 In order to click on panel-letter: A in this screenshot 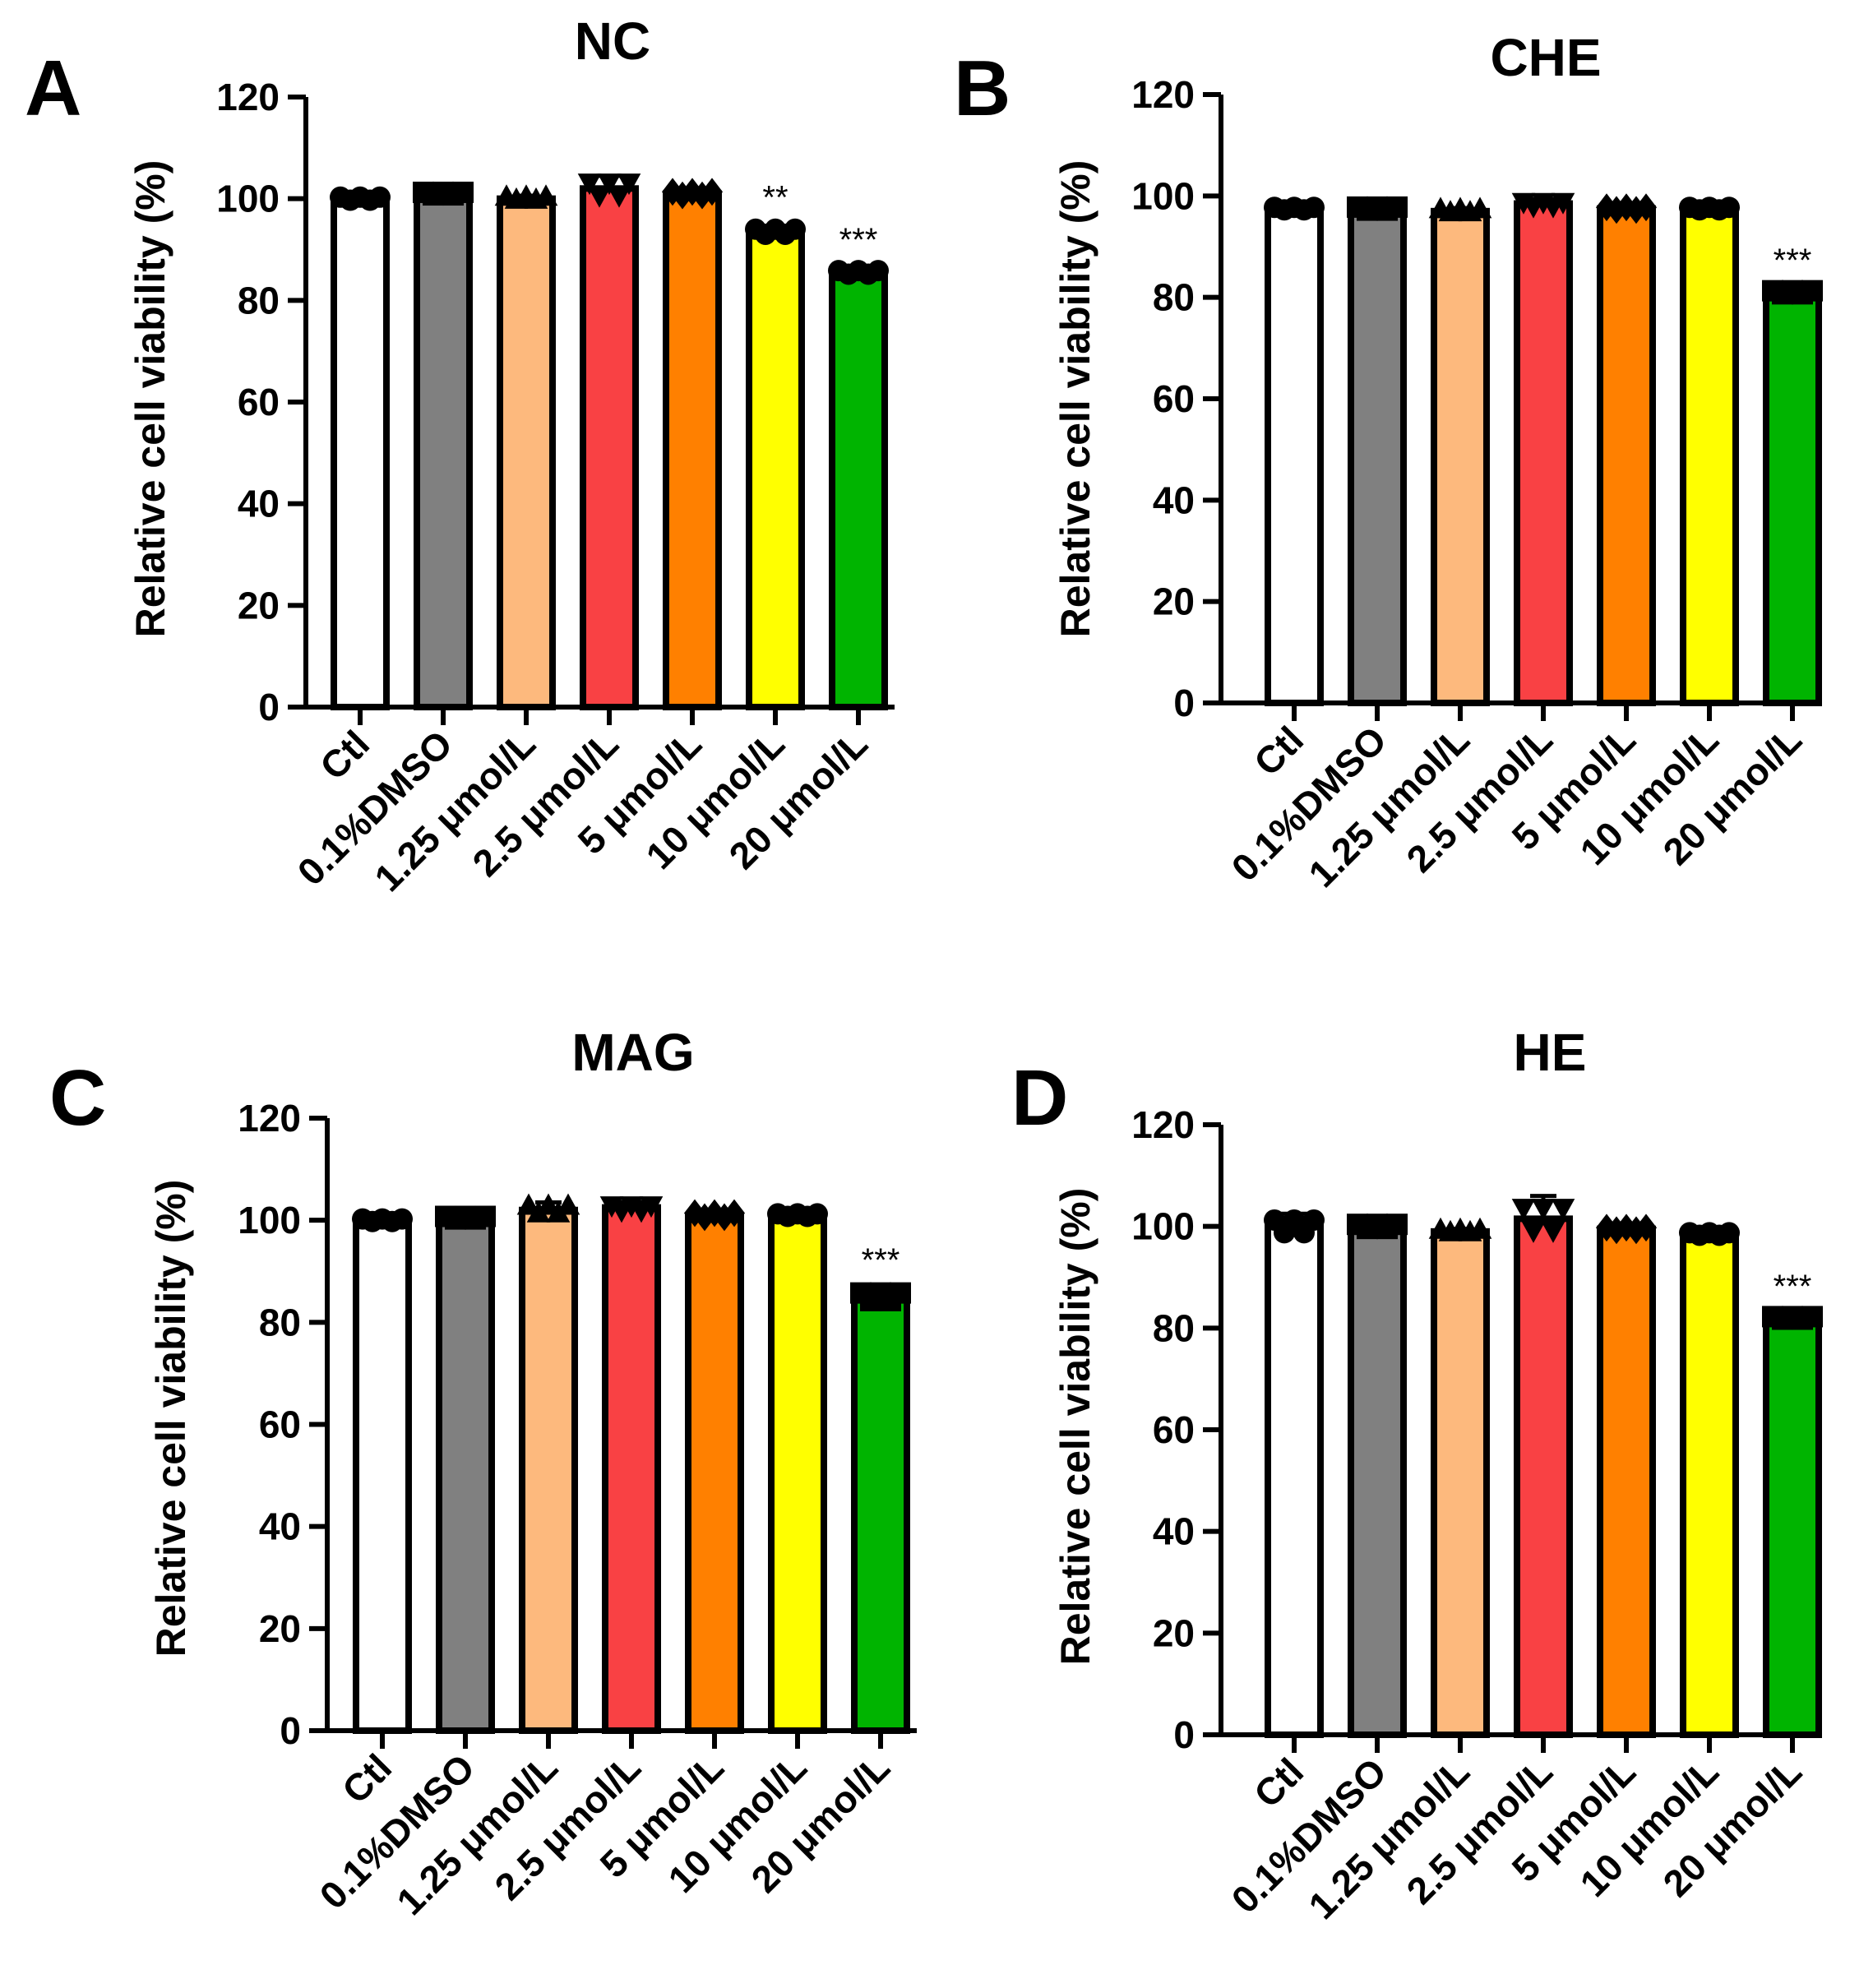, I will do `click(53, 88)`.